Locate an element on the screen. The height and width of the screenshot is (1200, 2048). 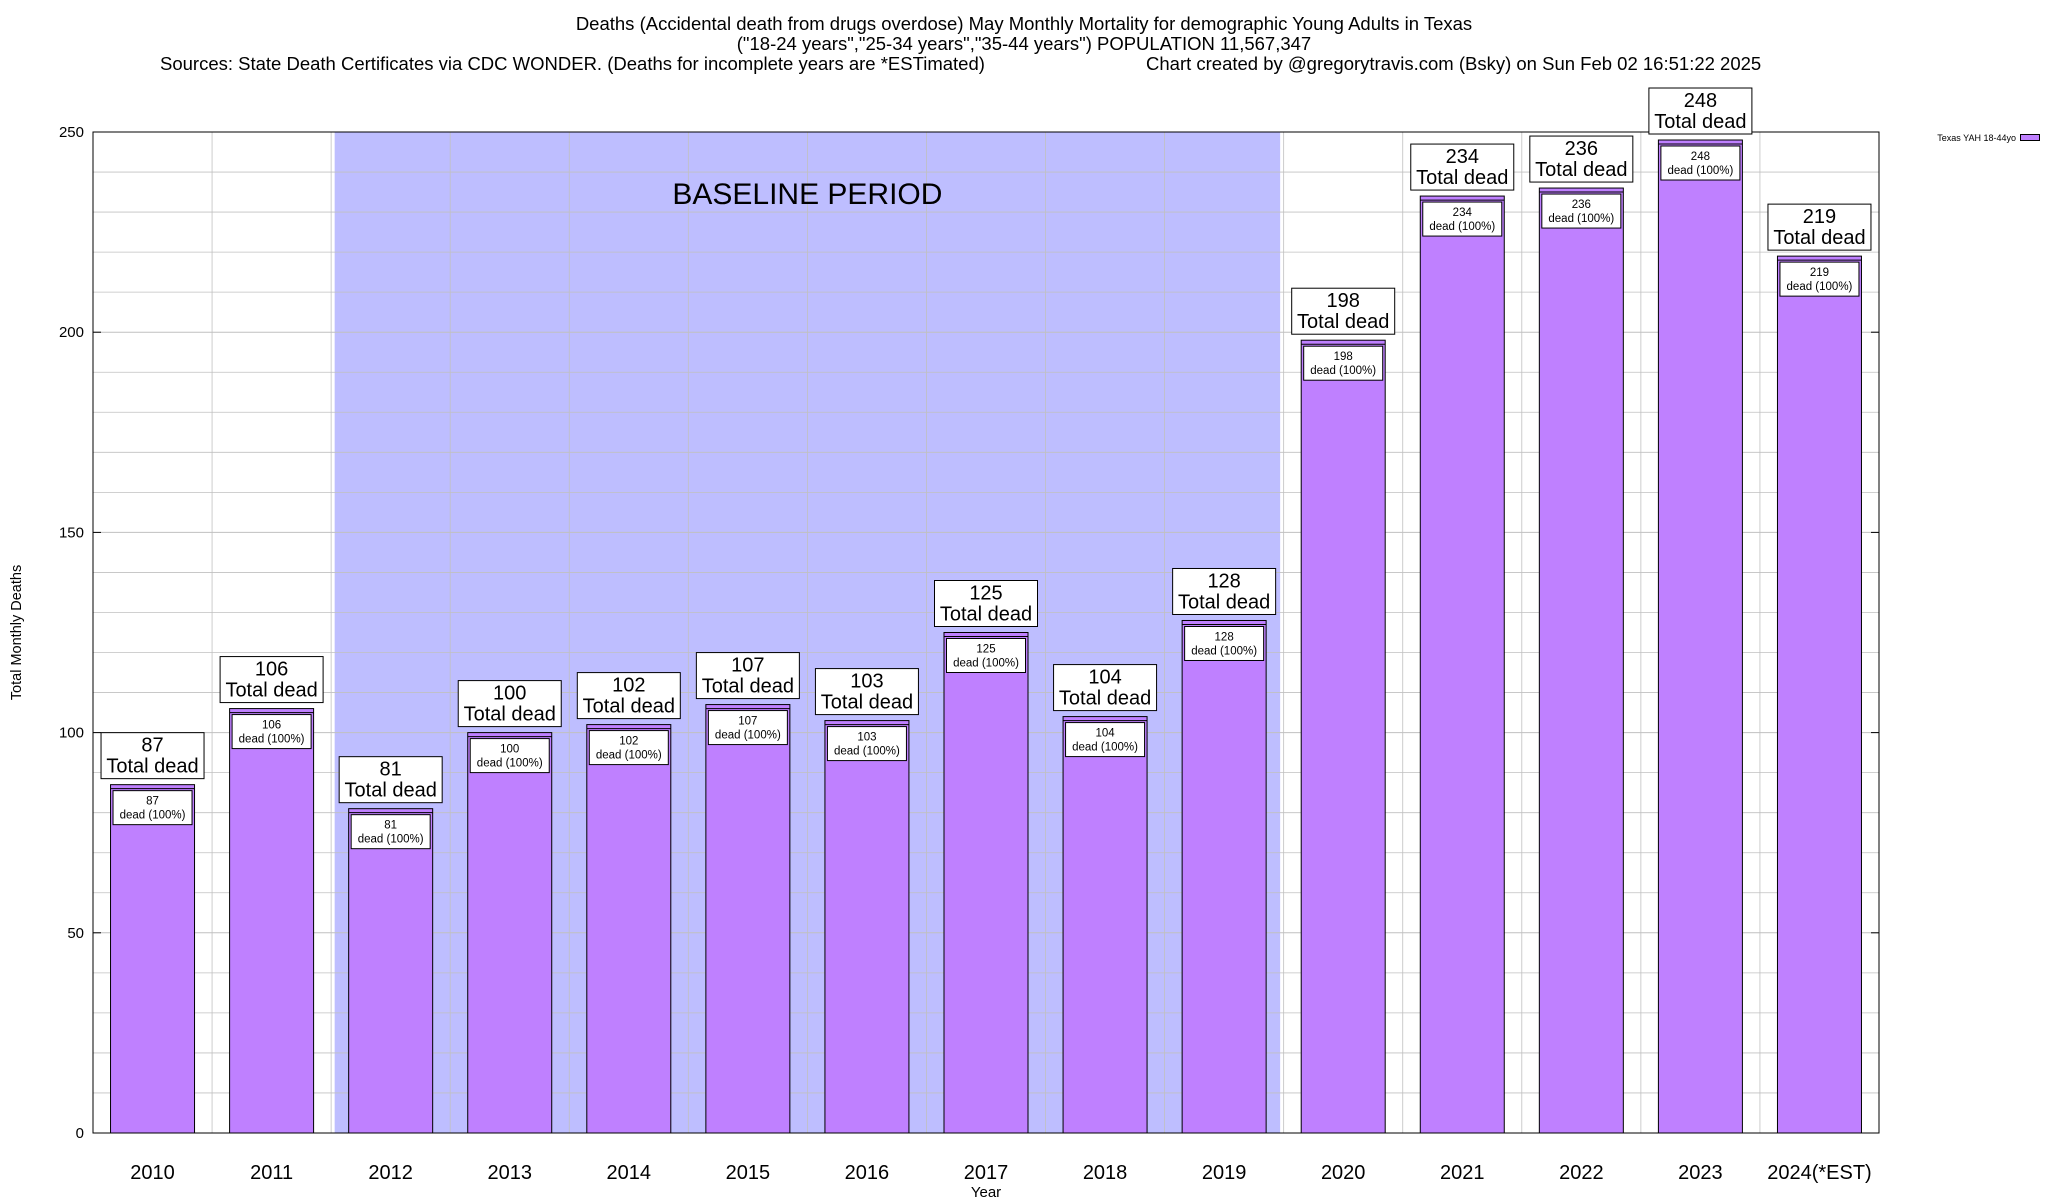
legend-series-label: Texas YAH 18-44yo is located at coordinates (1976, 138).